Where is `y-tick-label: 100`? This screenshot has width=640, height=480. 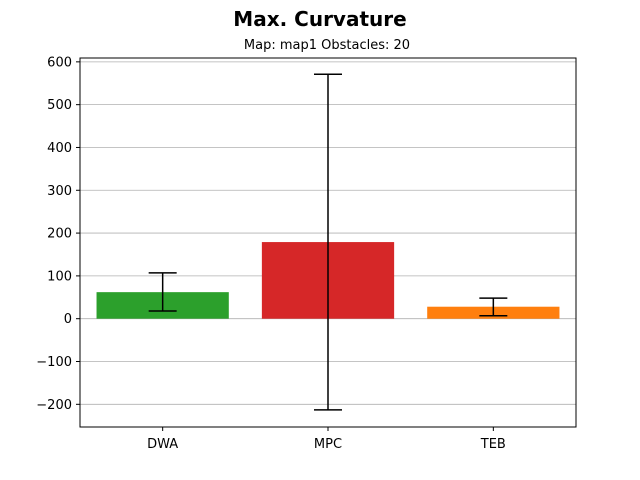 y-tick-label: 100 is located at coordinates (59, 276).